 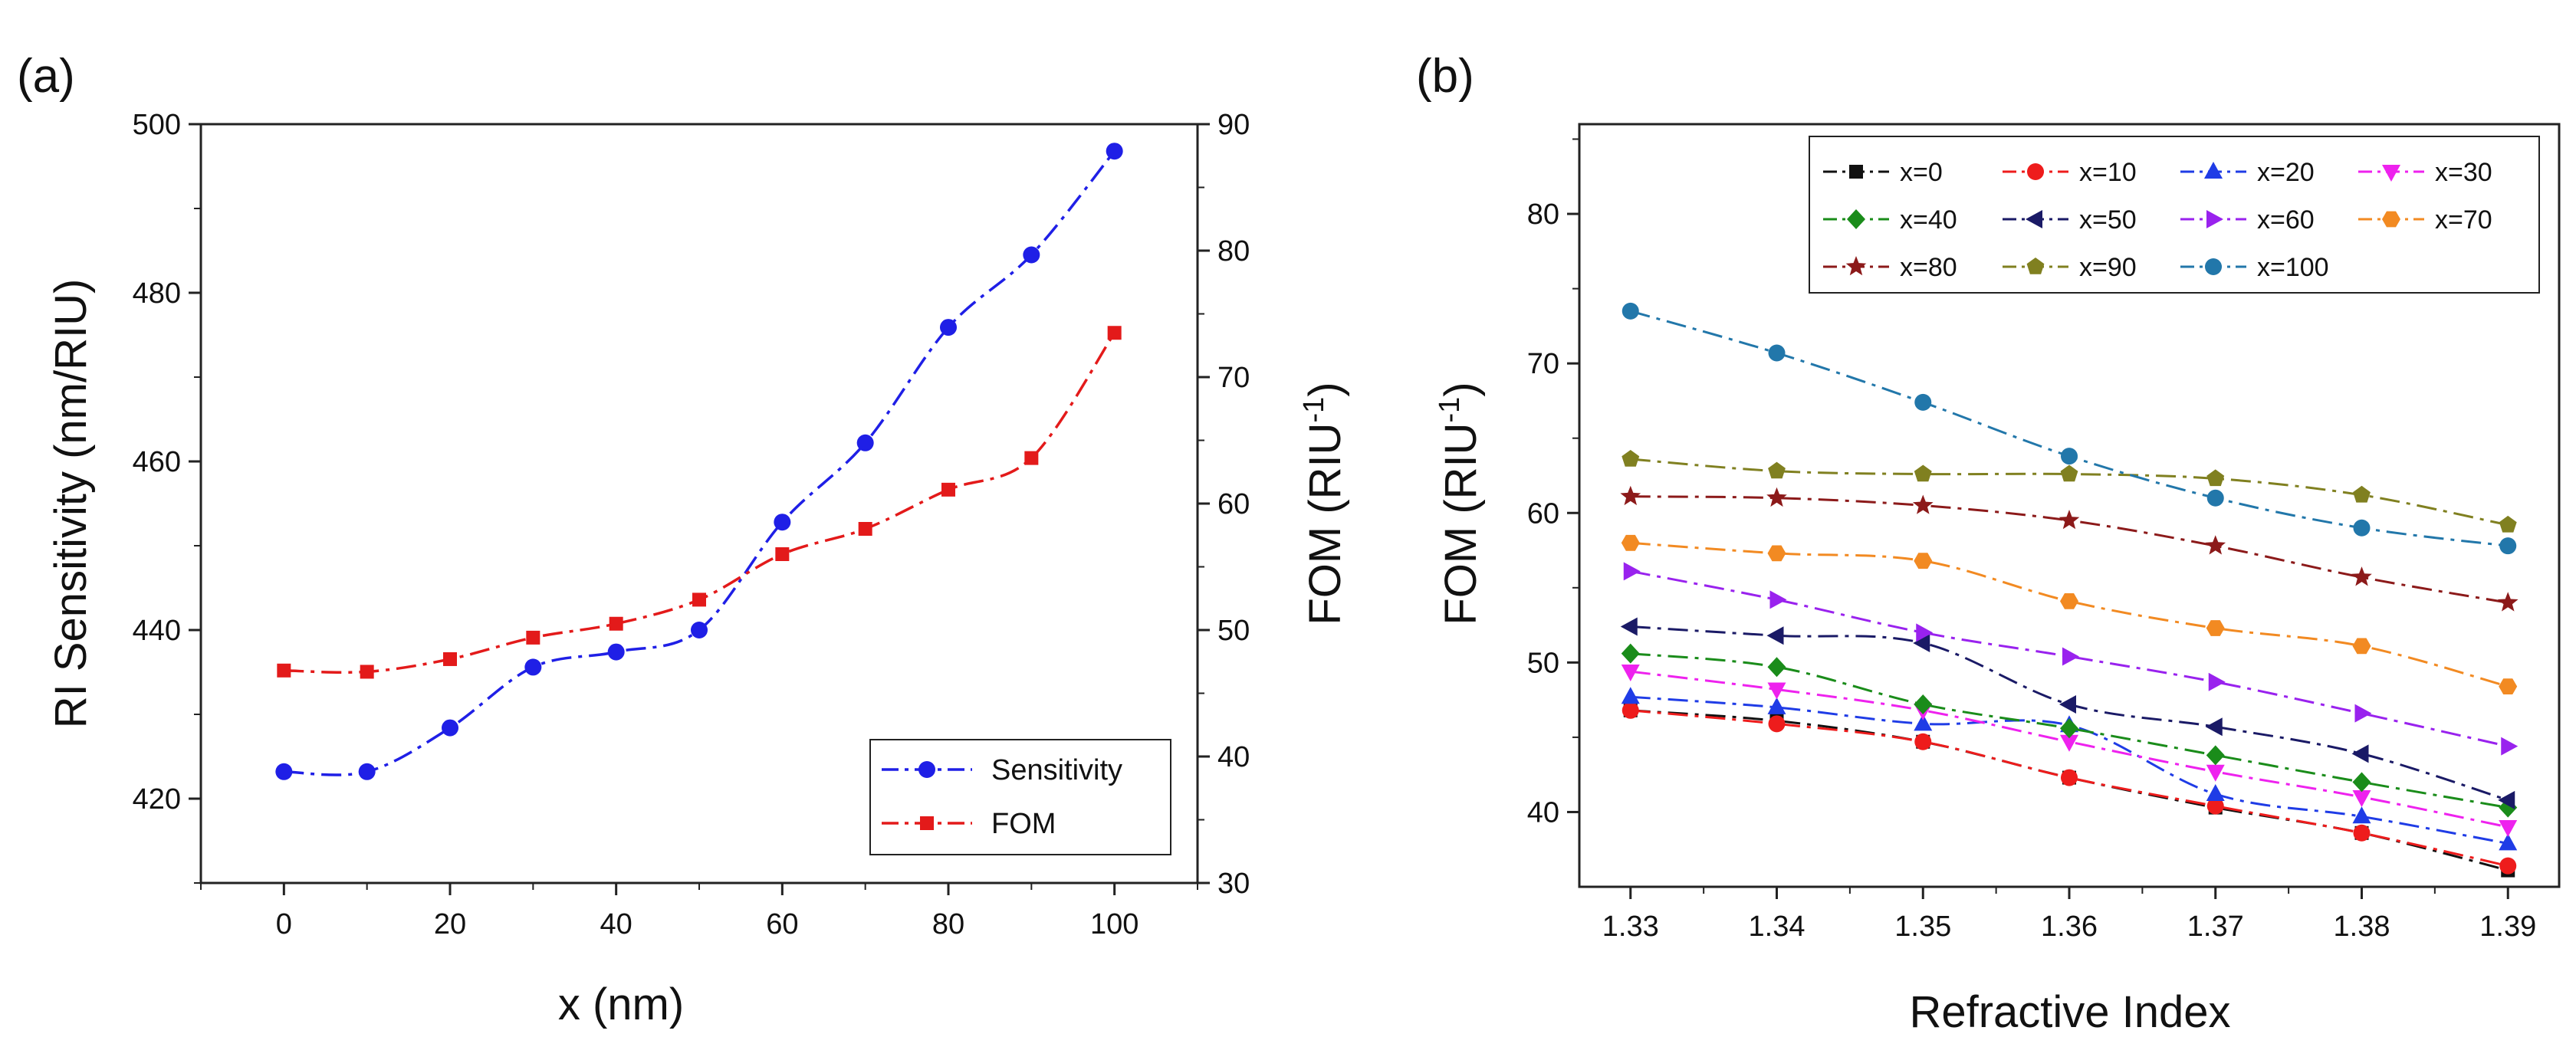 I want to click on panel-b-legend-label: x=30, so click(x=2464, y=172).